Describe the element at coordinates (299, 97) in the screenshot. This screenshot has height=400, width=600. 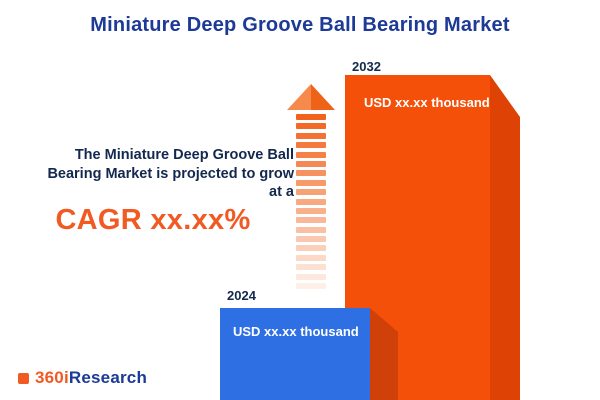
I see `arrow-head-left-facet` at that location.